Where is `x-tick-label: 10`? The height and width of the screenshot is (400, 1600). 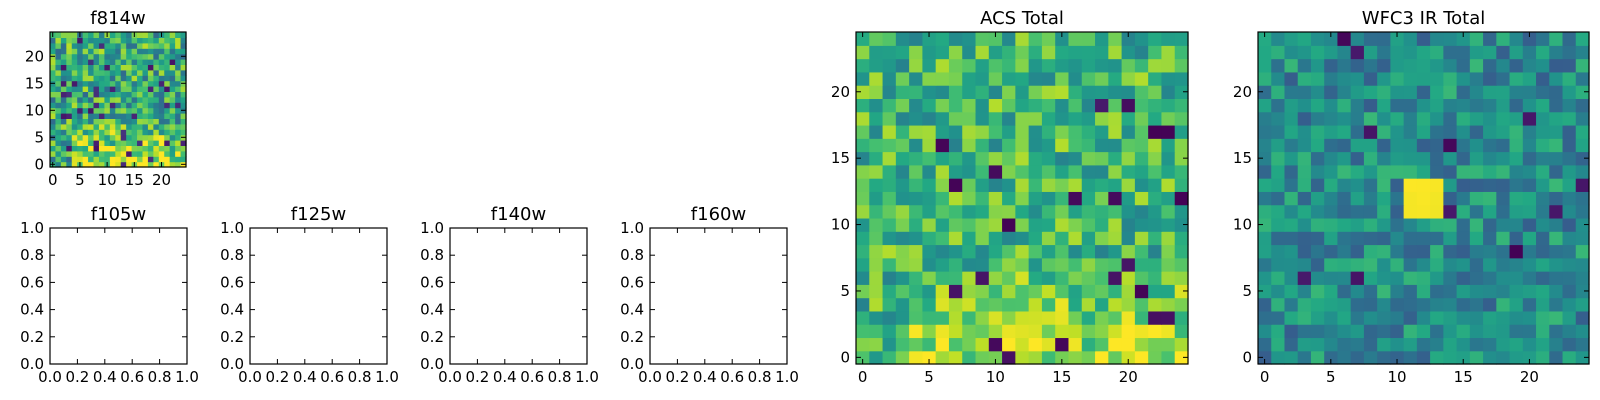 x-tick-label: 10 is located at coordinates (995, 377).